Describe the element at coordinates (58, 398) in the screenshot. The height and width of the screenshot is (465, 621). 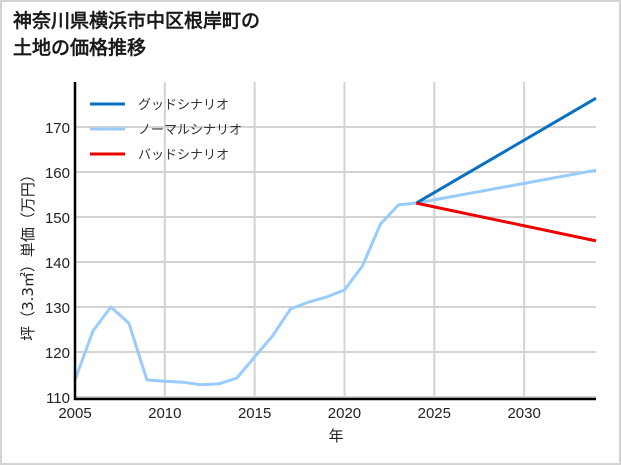
I see `y-tick-label: 110` at that location.